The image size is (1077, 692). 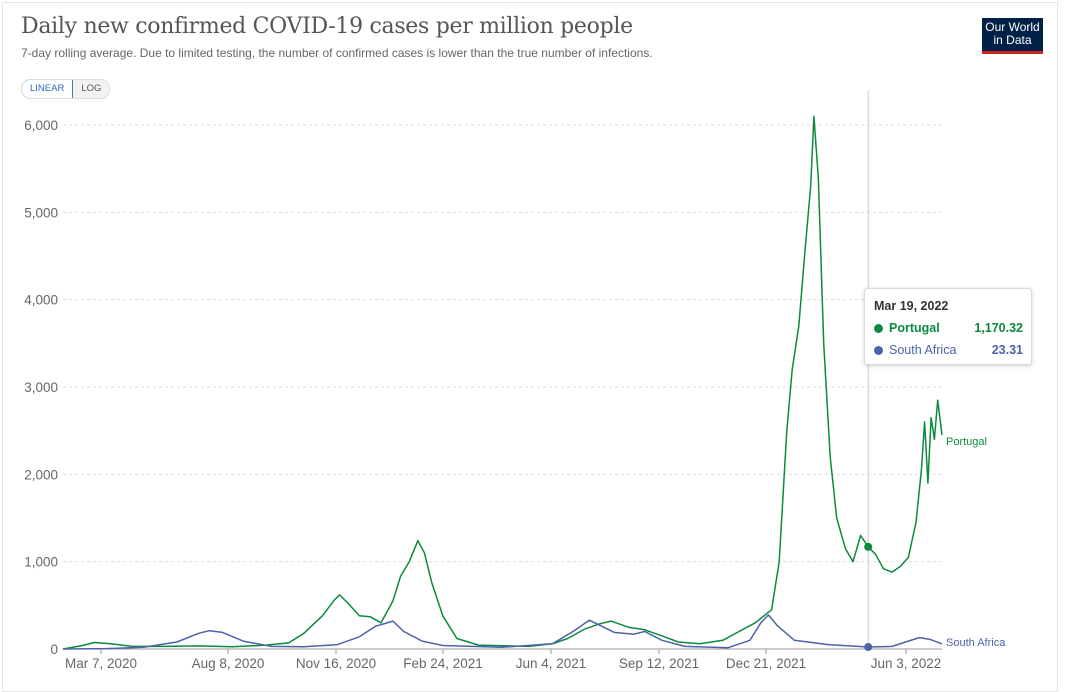 I want to click on tooltip-row-portugal: Portugal 1,170.32, so click(x=948, y=328).